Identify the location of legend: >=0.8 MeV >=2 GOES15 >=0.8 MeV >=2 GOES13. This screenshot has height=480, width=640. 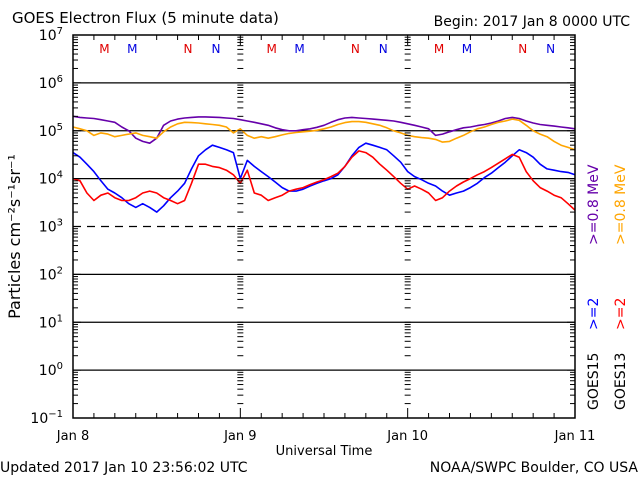
(607, 287).